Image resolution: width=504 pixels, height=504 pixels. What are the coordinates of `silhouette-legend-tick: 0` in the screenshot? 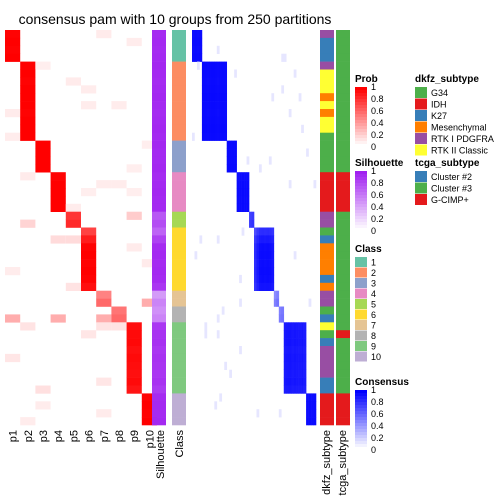 It's located at (373, 231).